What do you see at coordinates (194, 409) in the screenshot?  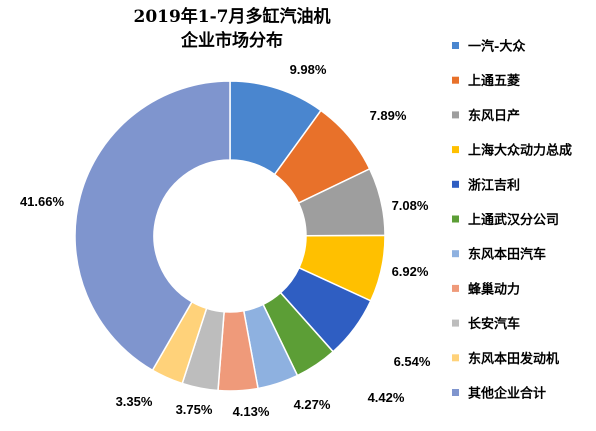 I see `value-label-9: 3.75%` at bounding box center [194, 409].